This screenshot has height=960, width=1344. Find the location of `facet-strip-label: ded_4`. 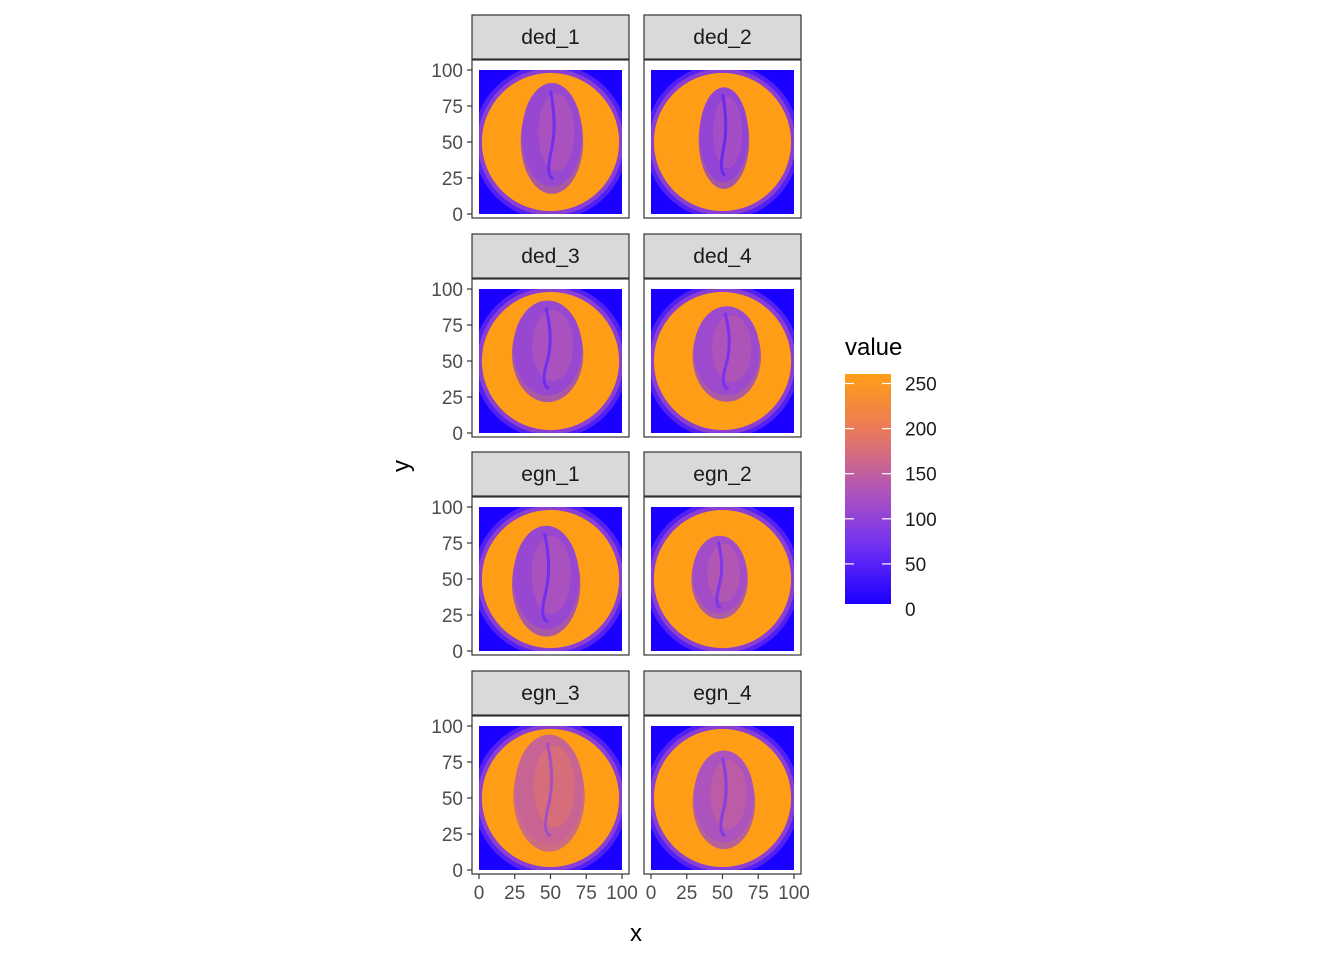

facet-strip-label: ded_4 is located at coordinates (722, 256).